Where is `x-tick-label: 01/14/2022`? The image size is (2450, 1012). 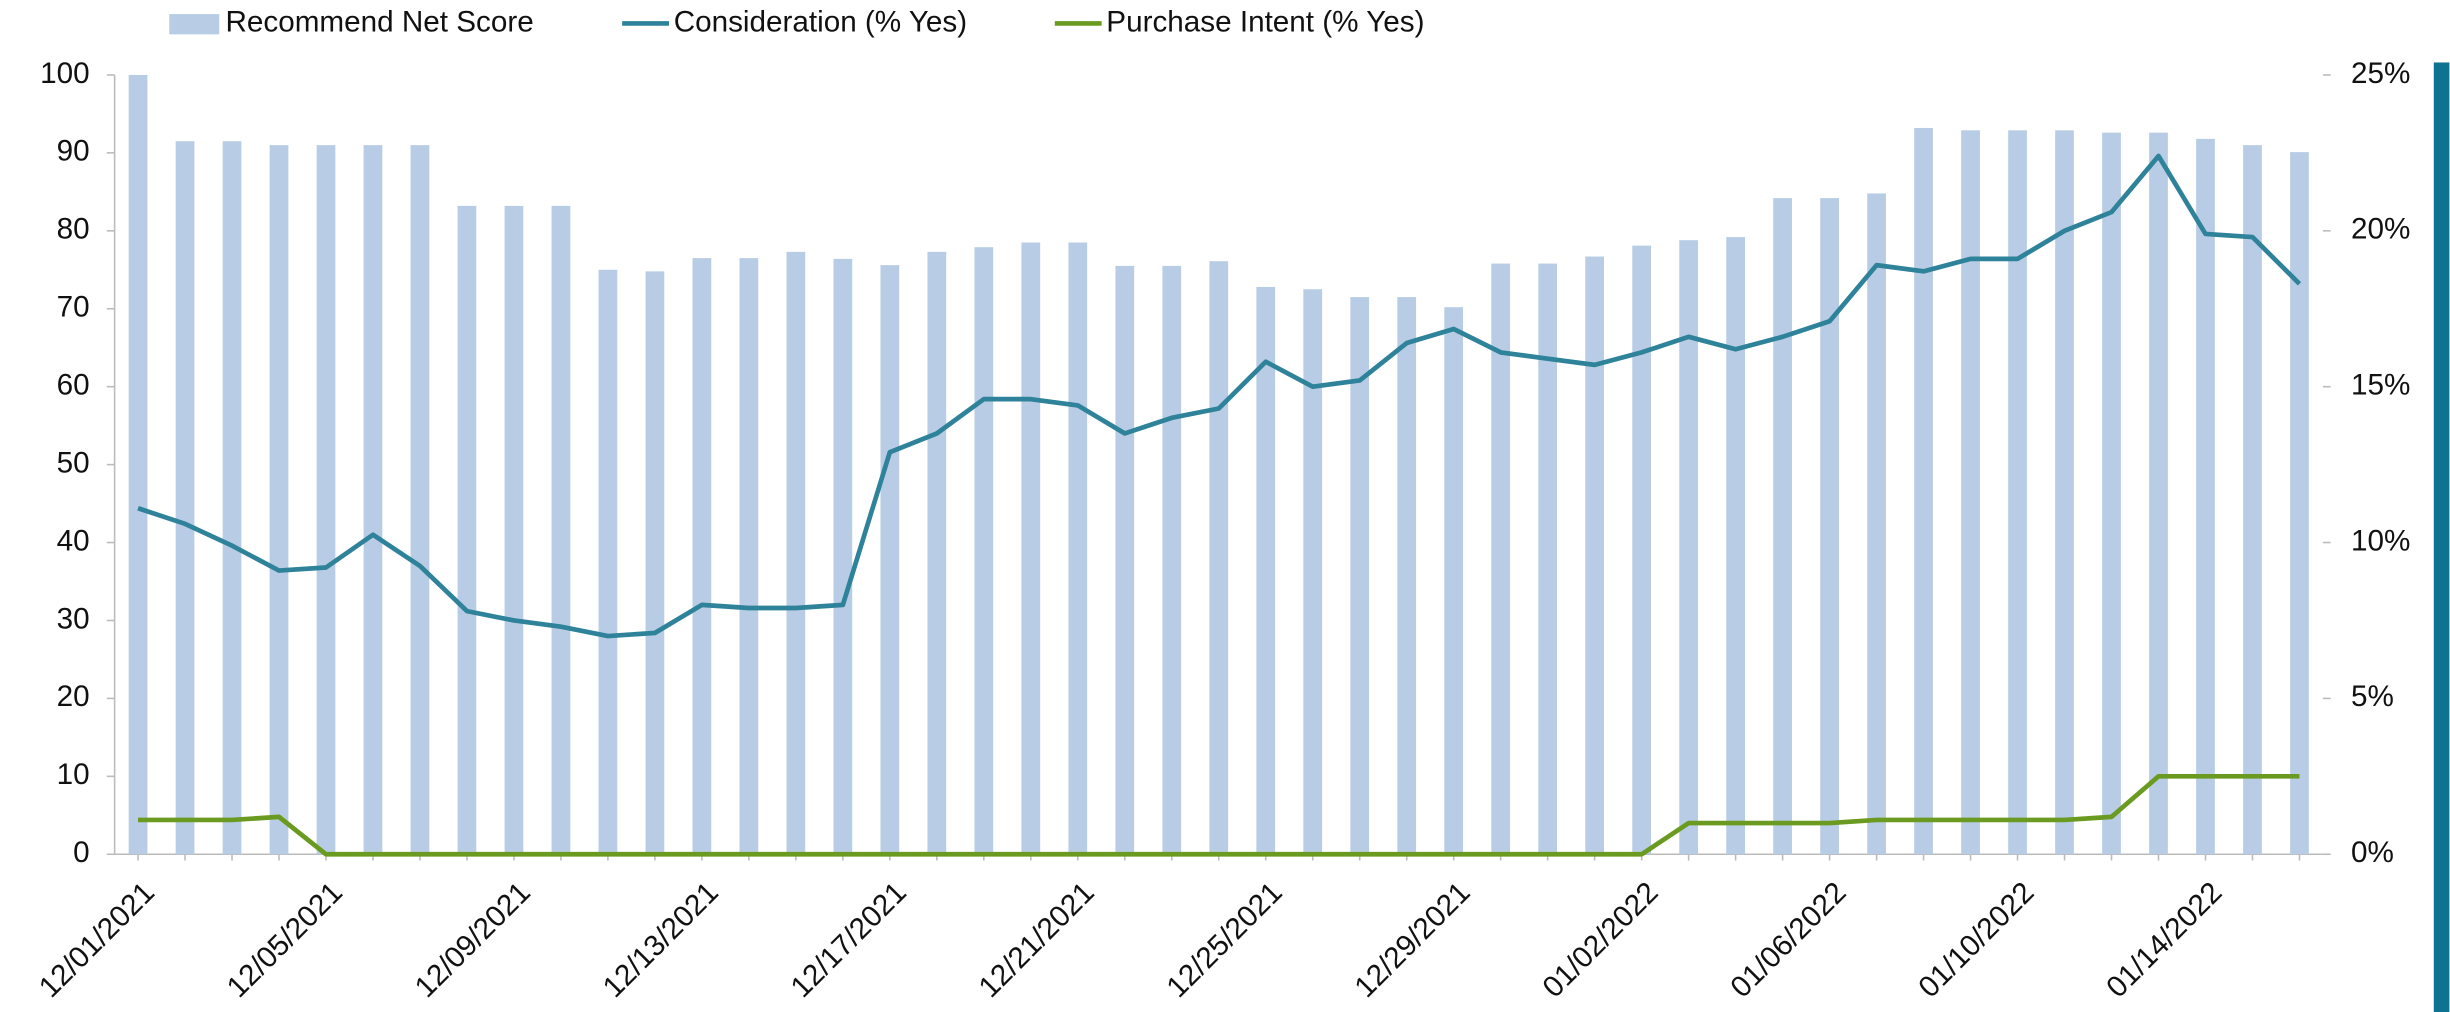
x-tick-label: 01/14/2022 is located at coordinates (2164, 940).